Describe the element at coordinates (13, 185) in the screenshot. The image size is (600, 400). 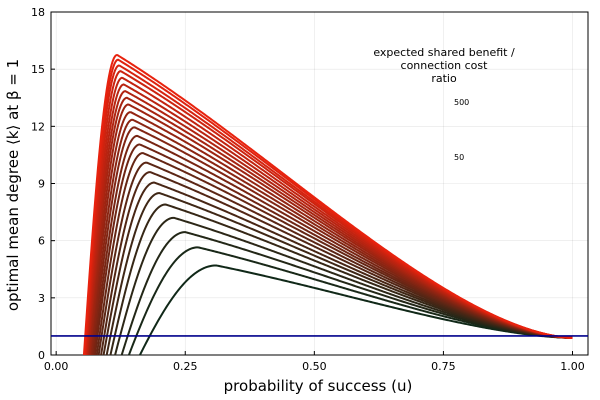
I see `y-axis-label: optimal mean degree ⟨k⟩ at β = 1` at that location.